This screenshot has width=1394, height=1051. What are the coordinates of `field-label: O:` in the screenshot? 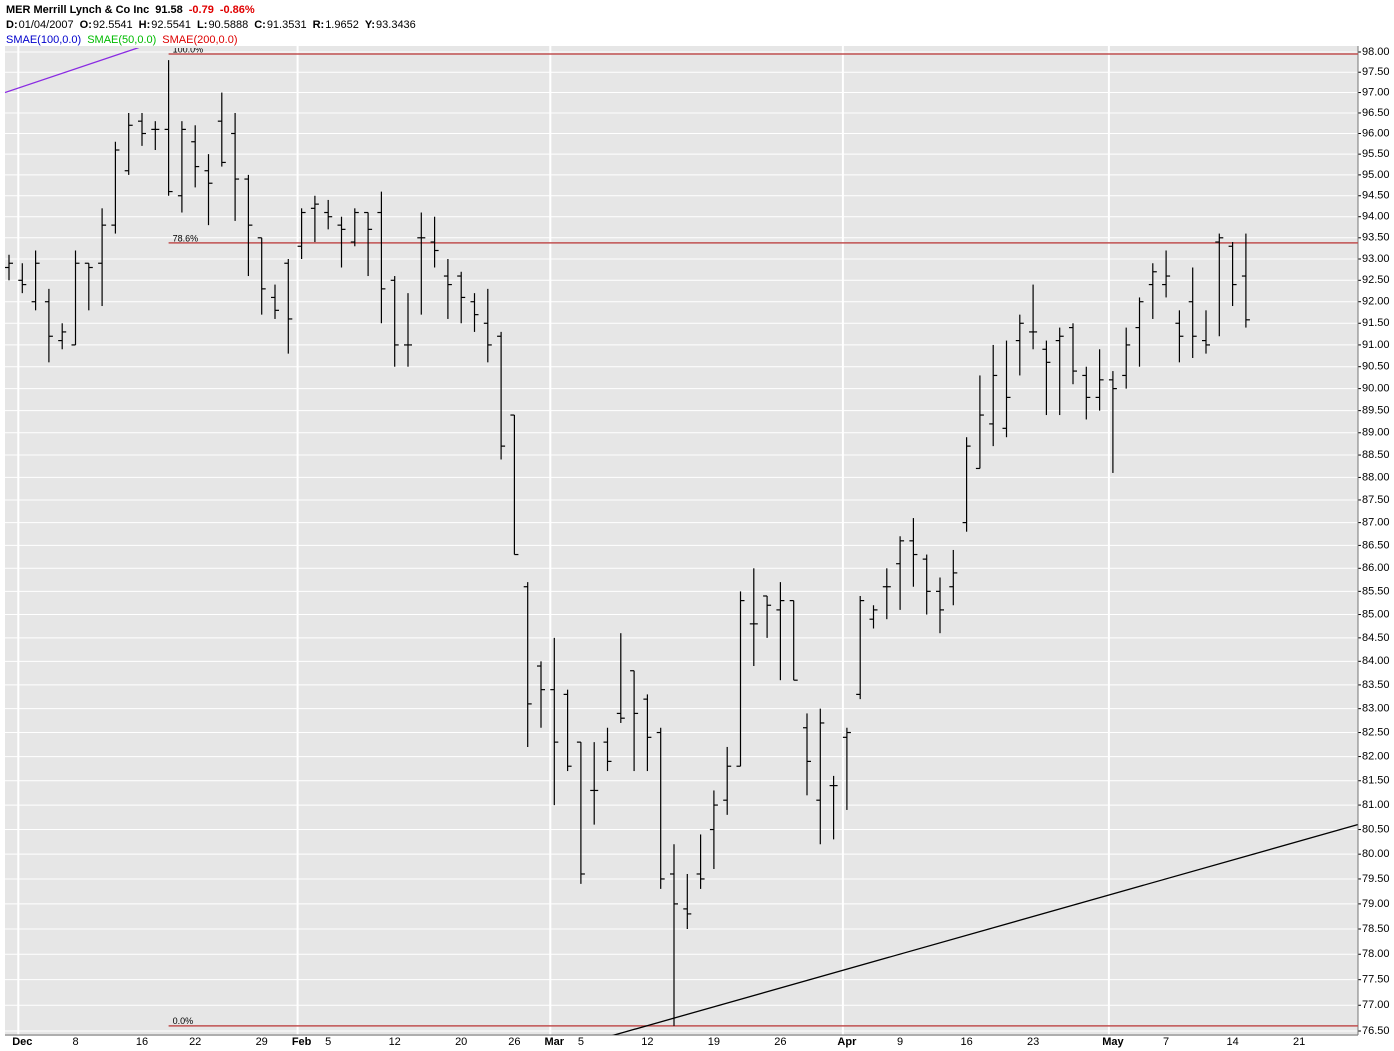 It's located at (85, 25).